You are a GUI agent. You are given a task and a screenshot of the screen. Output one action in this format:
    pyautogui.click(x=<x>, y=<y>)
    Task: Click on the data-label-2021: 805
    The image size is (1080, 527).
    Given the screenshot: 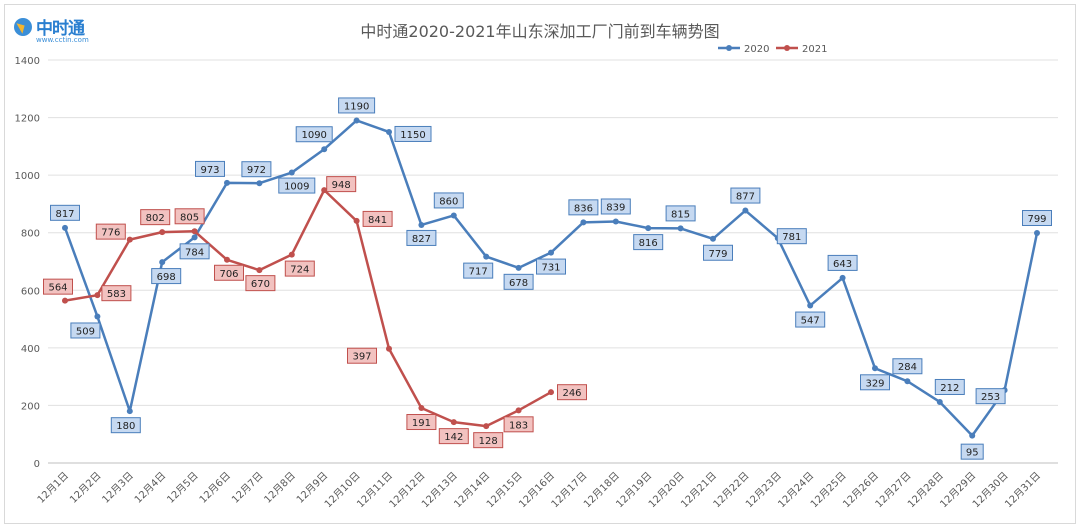 What is the action you would take?
    pyautogui.click(x=189, y=217)
    